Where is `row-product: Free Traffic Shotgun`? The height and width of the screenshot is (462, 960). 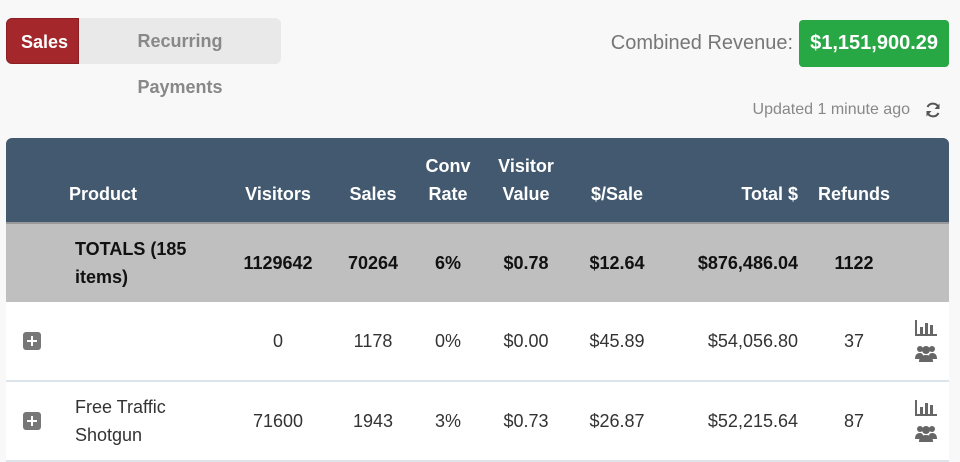 row-product: Free Traffic Shotgun is located at coordinates (120, 421).